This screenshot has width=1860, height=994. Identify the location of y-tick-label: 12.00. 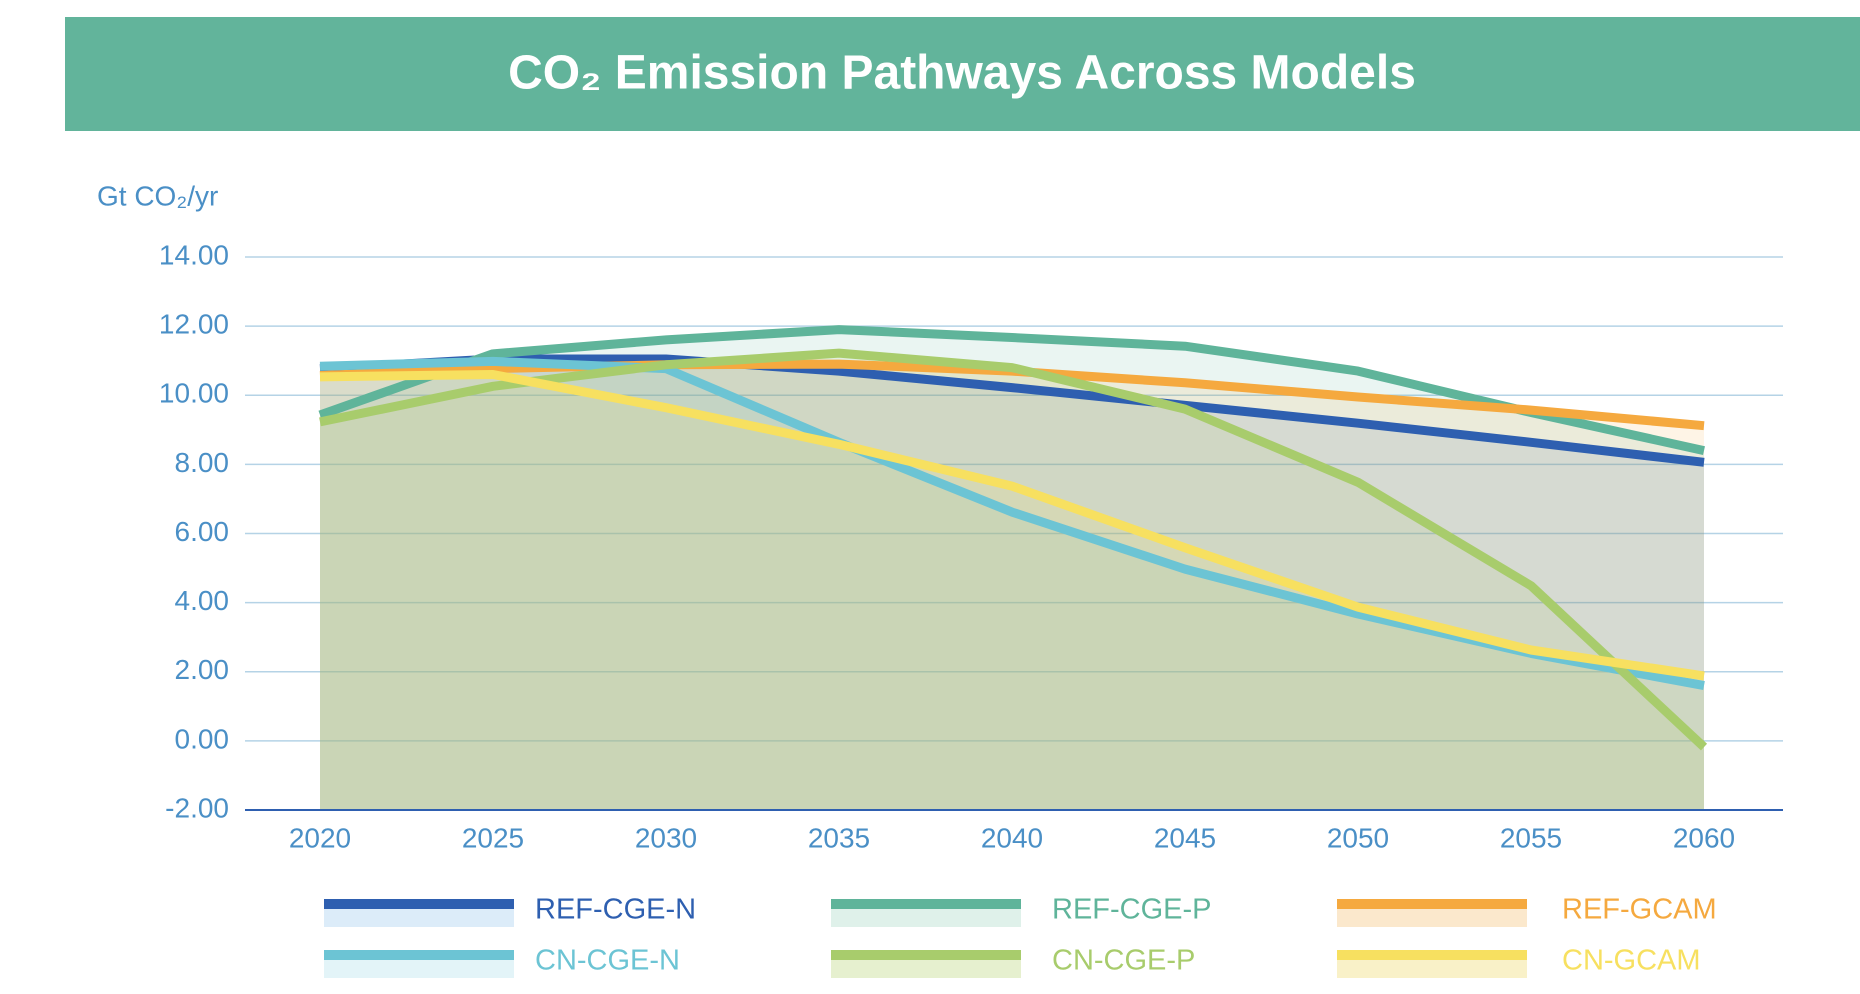
(194, 324).